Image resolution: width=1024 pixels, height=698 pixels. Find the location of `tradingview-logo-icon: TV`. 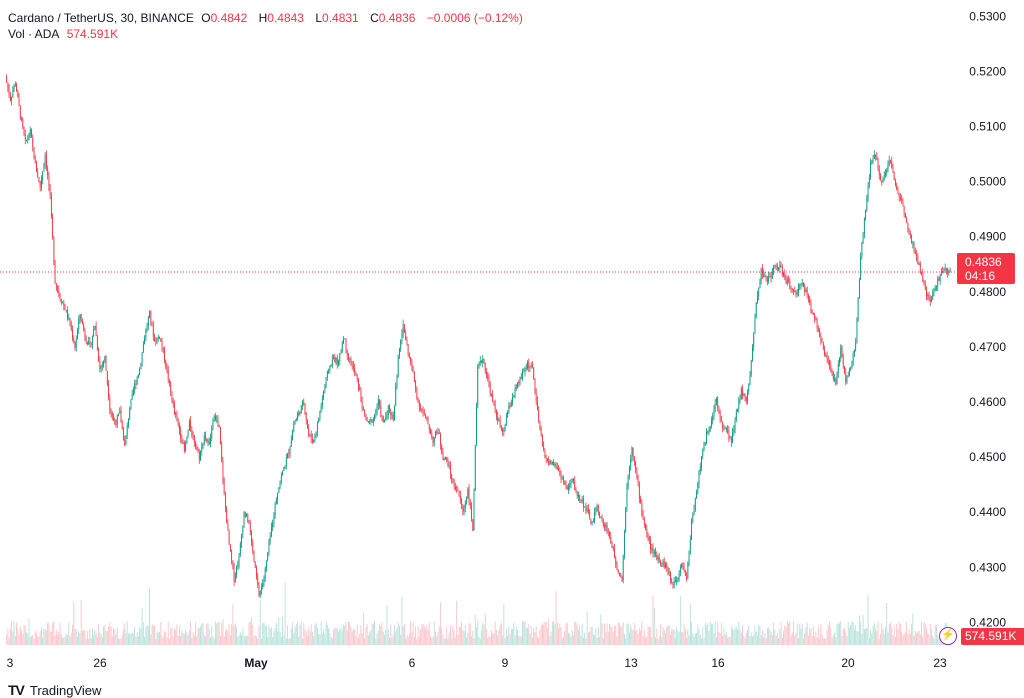

tradingview-logo-icon: TV is located at coordinates (16, 690).